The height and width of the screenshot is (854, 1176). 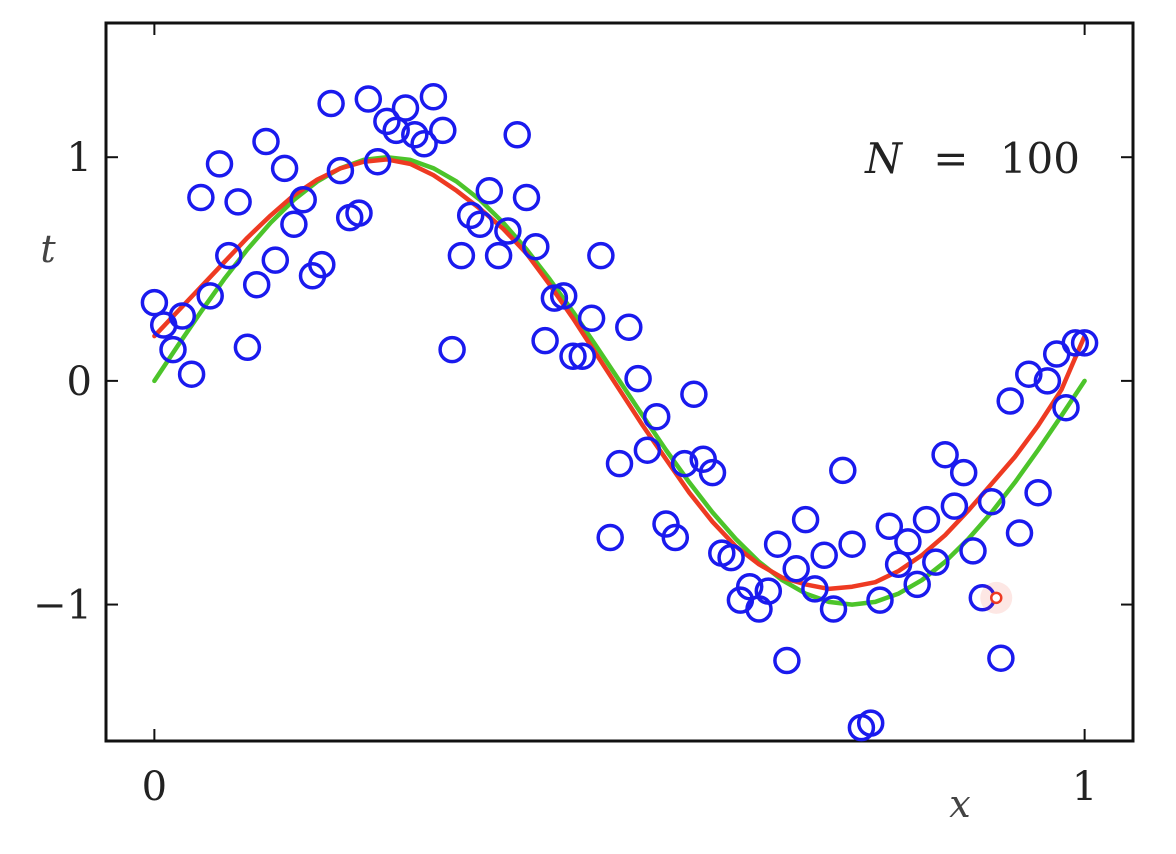 I want to click on highlight-dot, so click(x=996, y=598).